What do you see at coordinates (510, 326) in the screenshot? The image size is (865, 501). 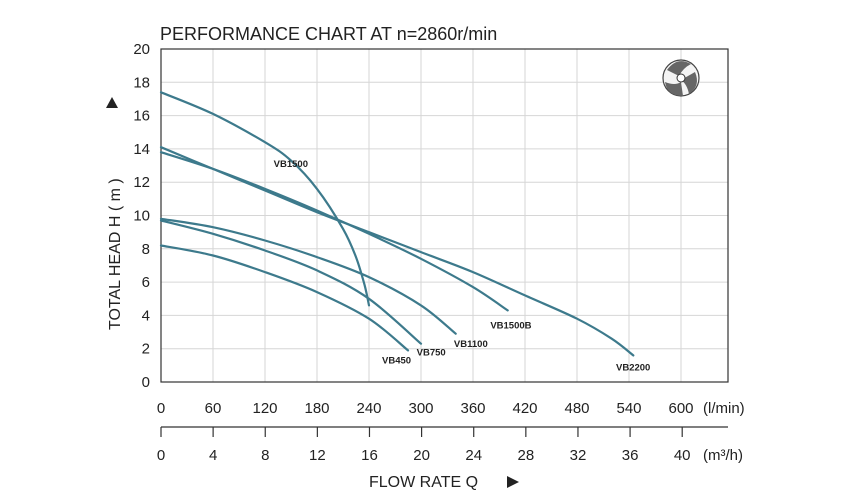 I see `series-label-vb1500b: VB1500B` at bounding box center [510, 326].